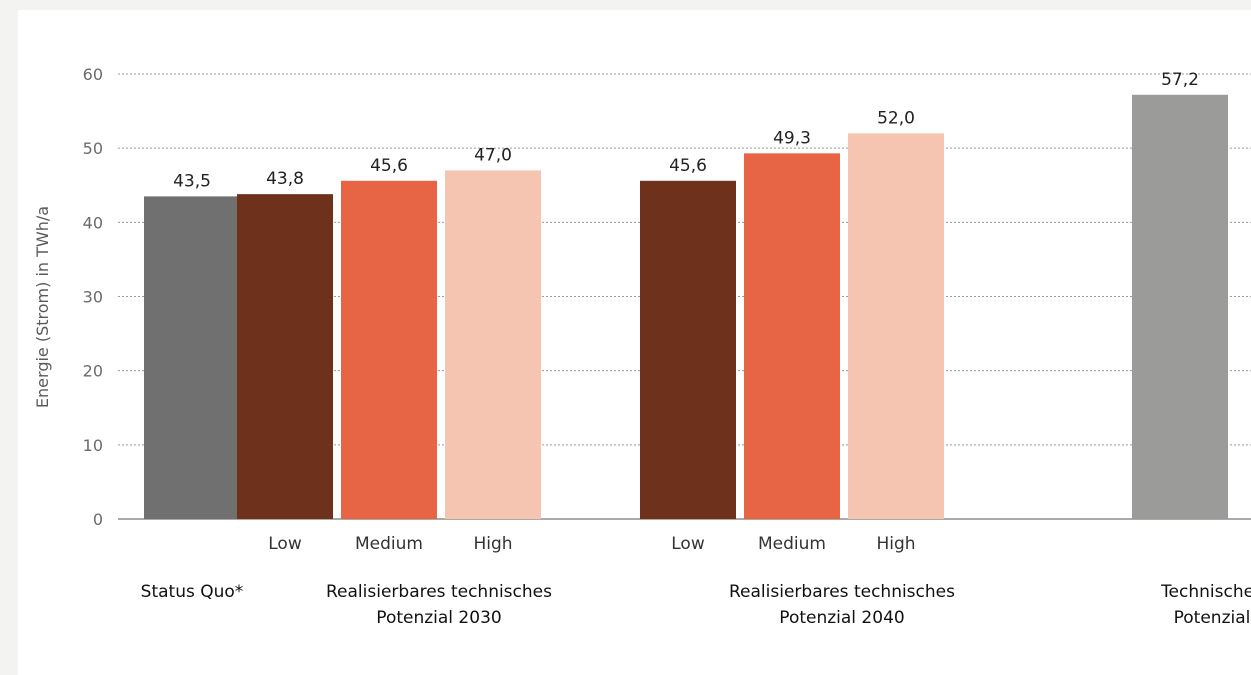 The image size is (1251, 675). Describe the element at coordinates (896, 118) in the screenshot. I see `bar-value-label: 52,0` at that location.